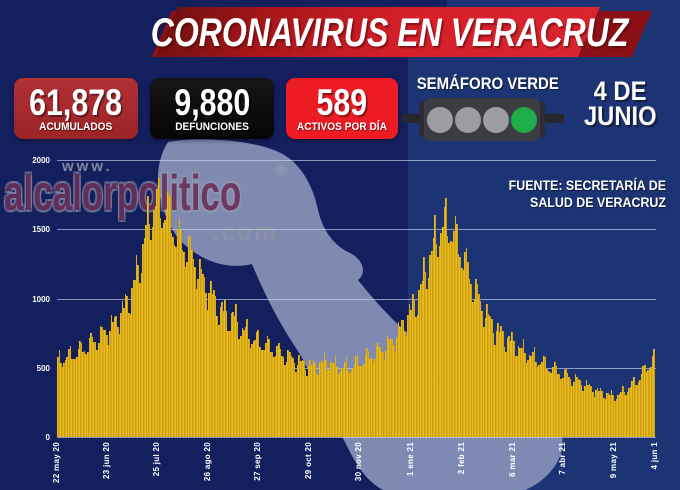 The height and width of the screenshot is (490, 680). Describe the element at coordinates (342, 108) in the screenshot. I see `stat-card-activos: 589 ACTIVOS POR DÍA` at that location.